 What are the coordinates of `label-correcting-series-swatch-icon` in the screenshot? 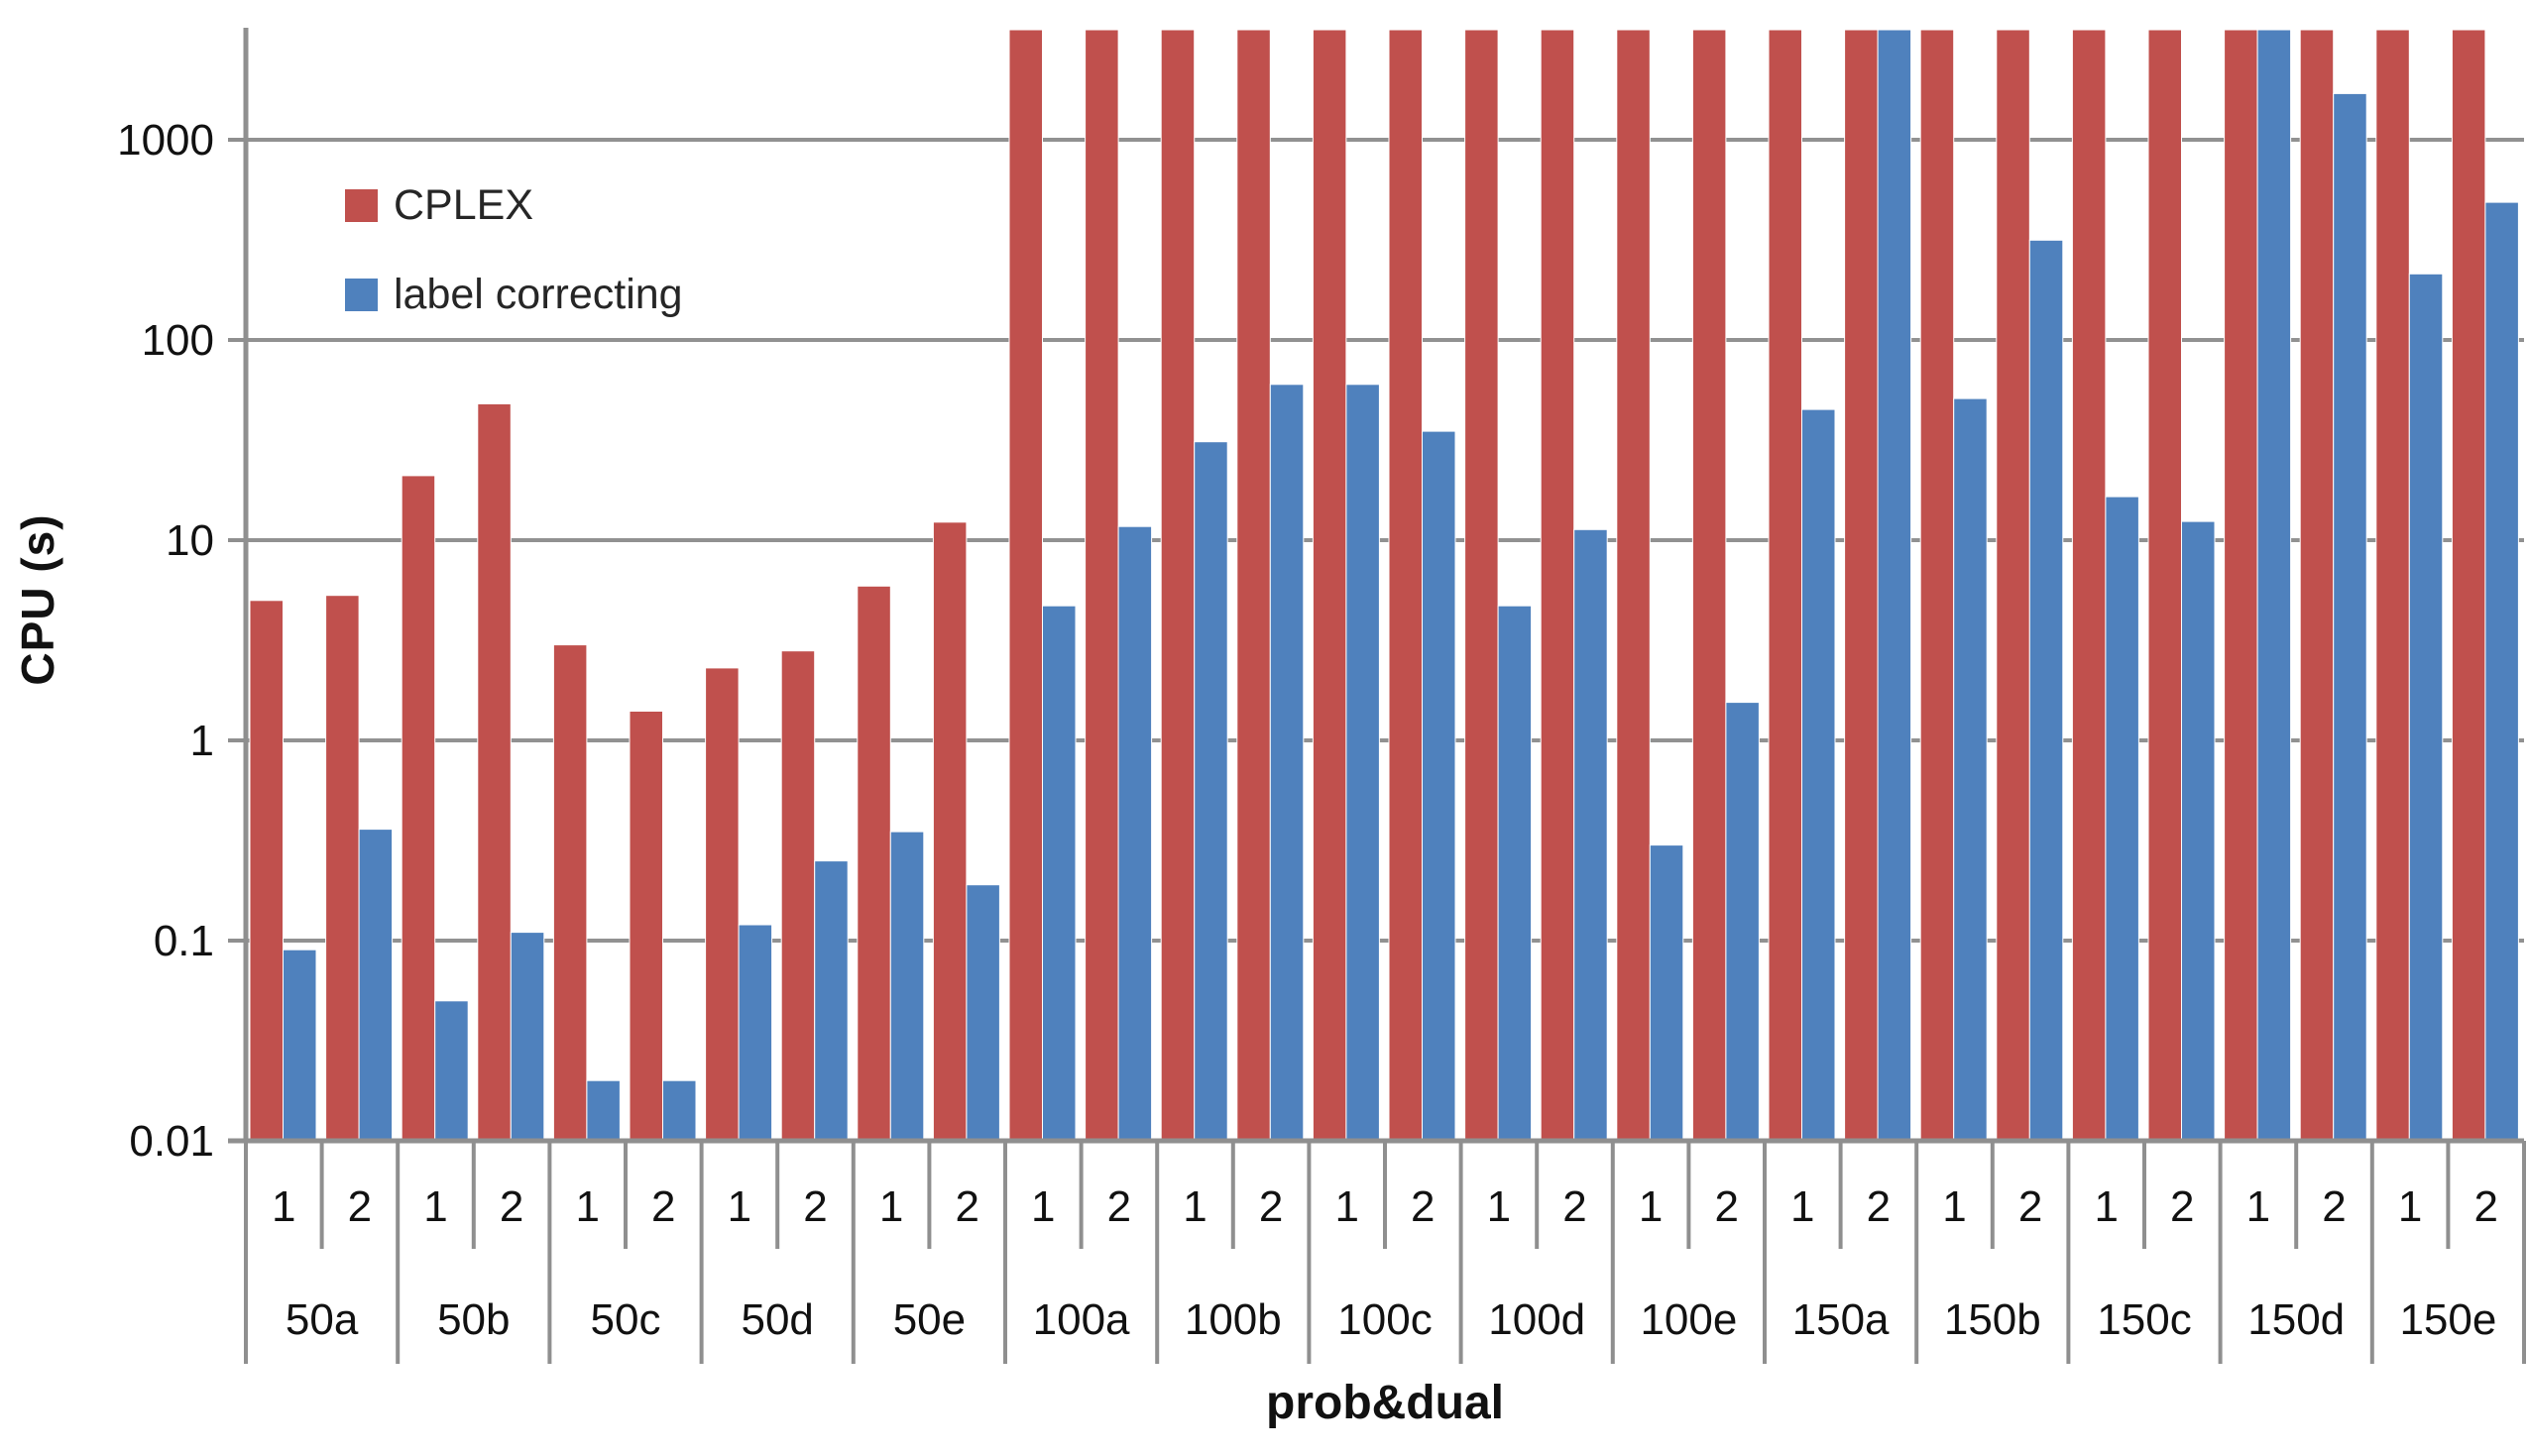 It's located at (361, 294).